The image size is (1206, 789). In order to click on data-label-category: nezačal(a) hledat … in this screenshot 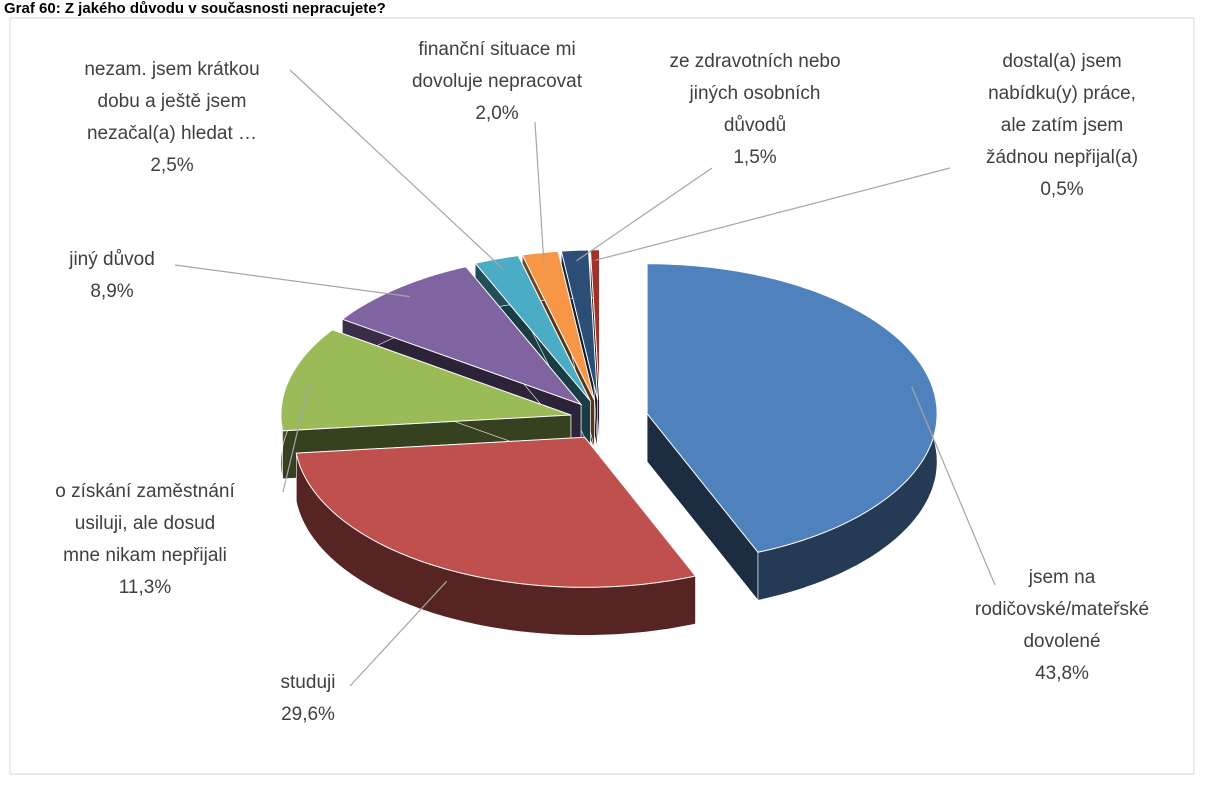, I will do `click(172, 133)`.